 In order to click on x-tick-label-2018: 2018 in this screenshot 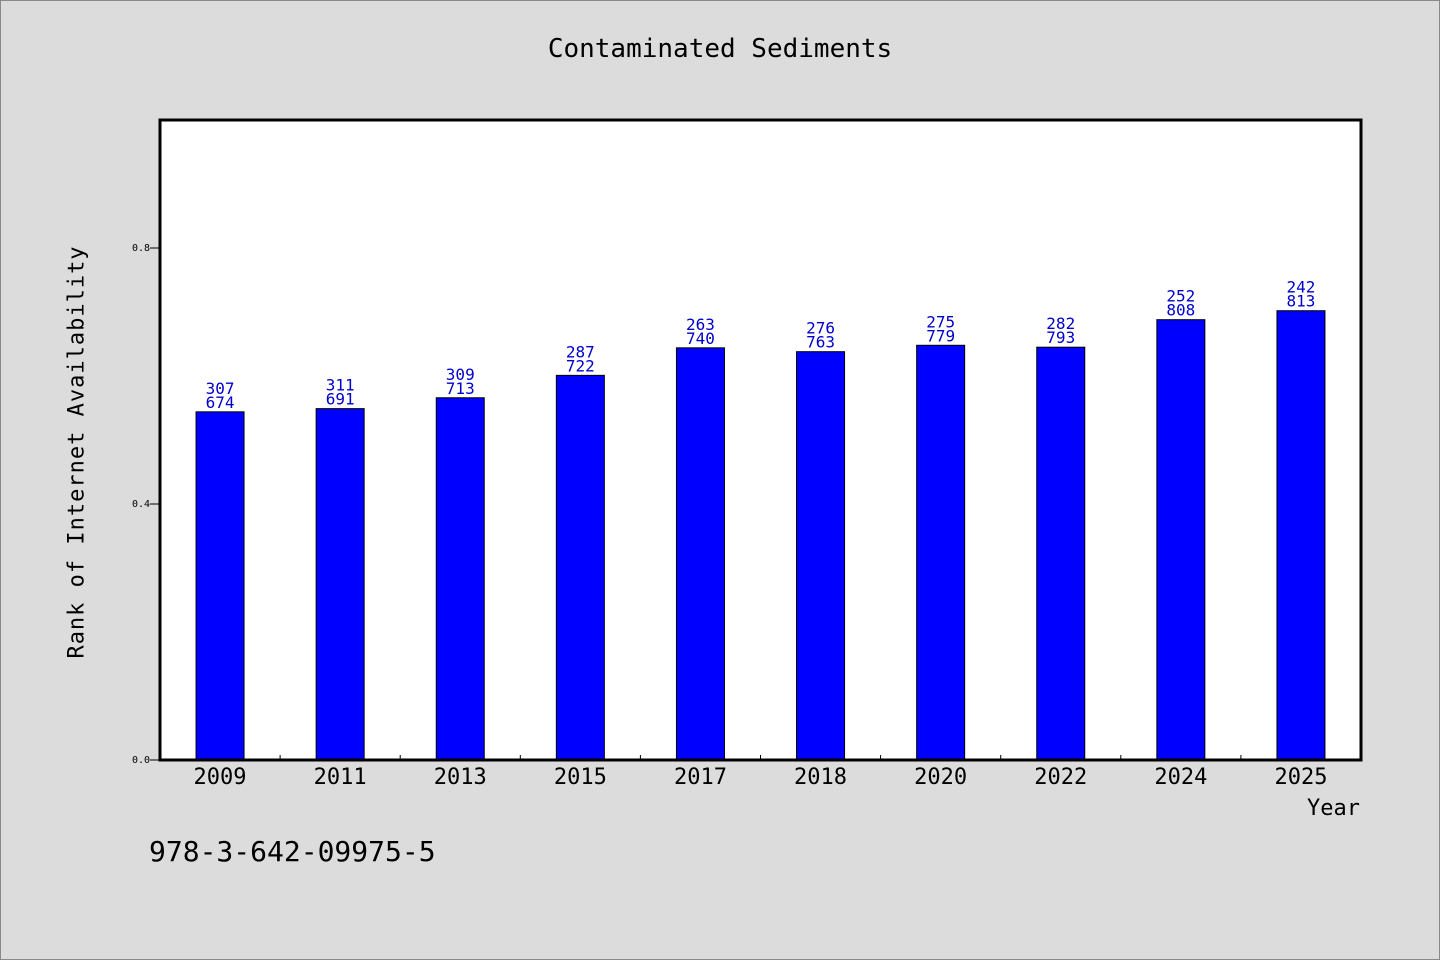, I will do `click(820, 777)`.